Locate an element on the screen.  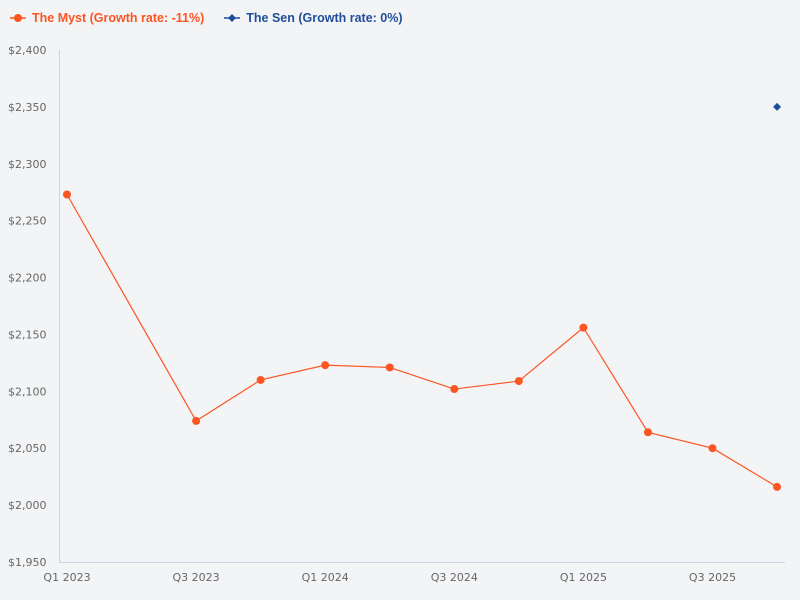
x-tick-label: Q1 2025 is located at coordinates (583, 577).